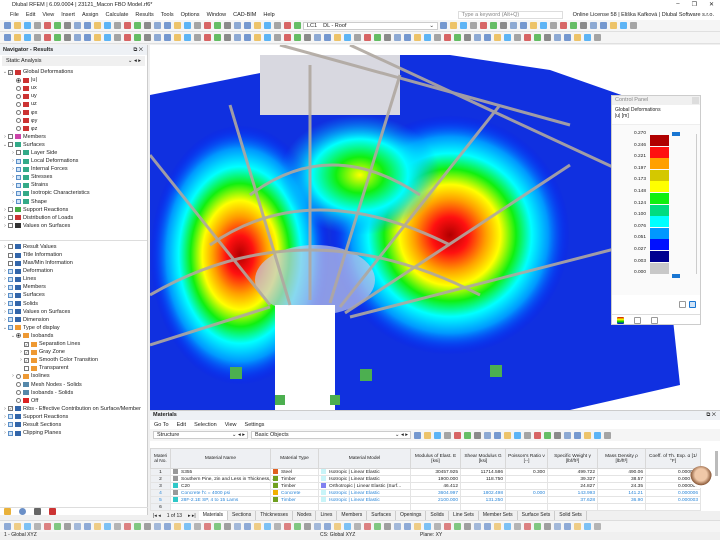 Image resolution: width=720 pixels, height=540 pixels. What do you see at coordinates (73, 185) in the screenshot?
I see `tree-item: › Strains` at bounding box center [73, 185].